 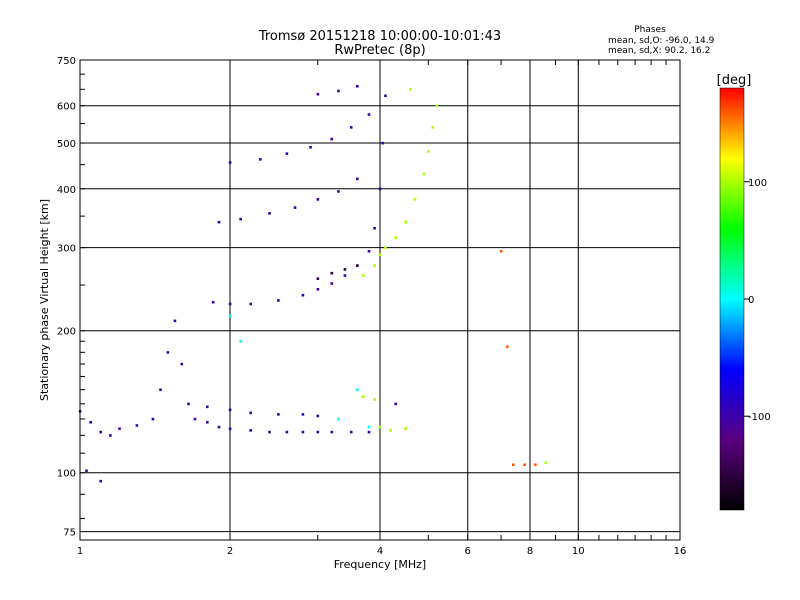 I want to click on colorbar-ticks: 100 0 -100, so click(x=757, y=300).